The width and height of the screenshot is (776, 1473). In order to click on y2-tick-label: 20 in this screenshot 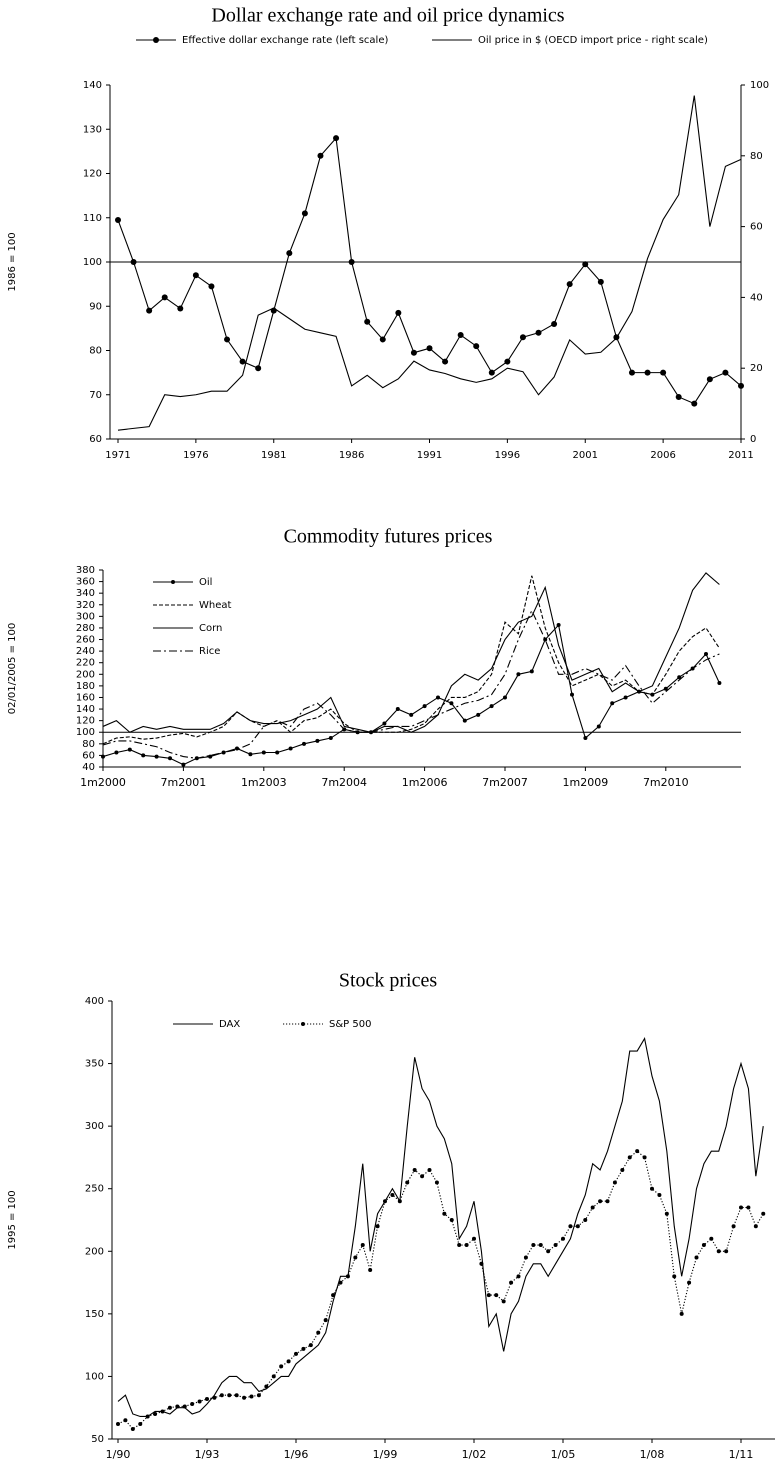, I will do `click(756, 368)`.